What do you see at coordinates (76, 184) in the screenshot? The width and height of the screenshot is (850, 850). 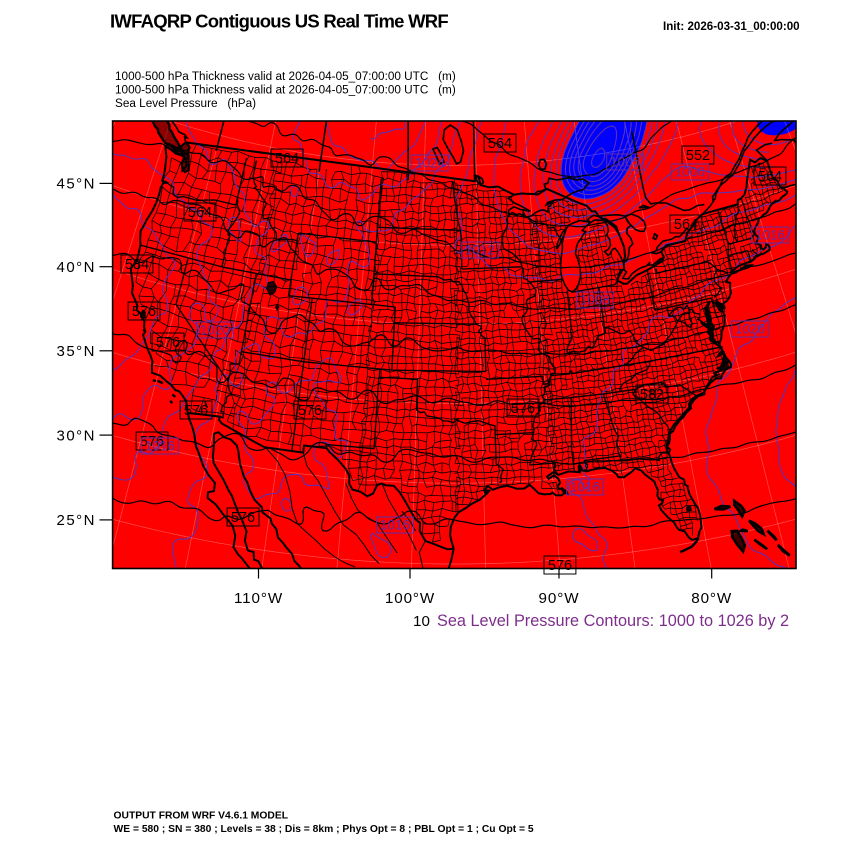 I see `svg-text: 45°N` at bounding box center [76, 184].